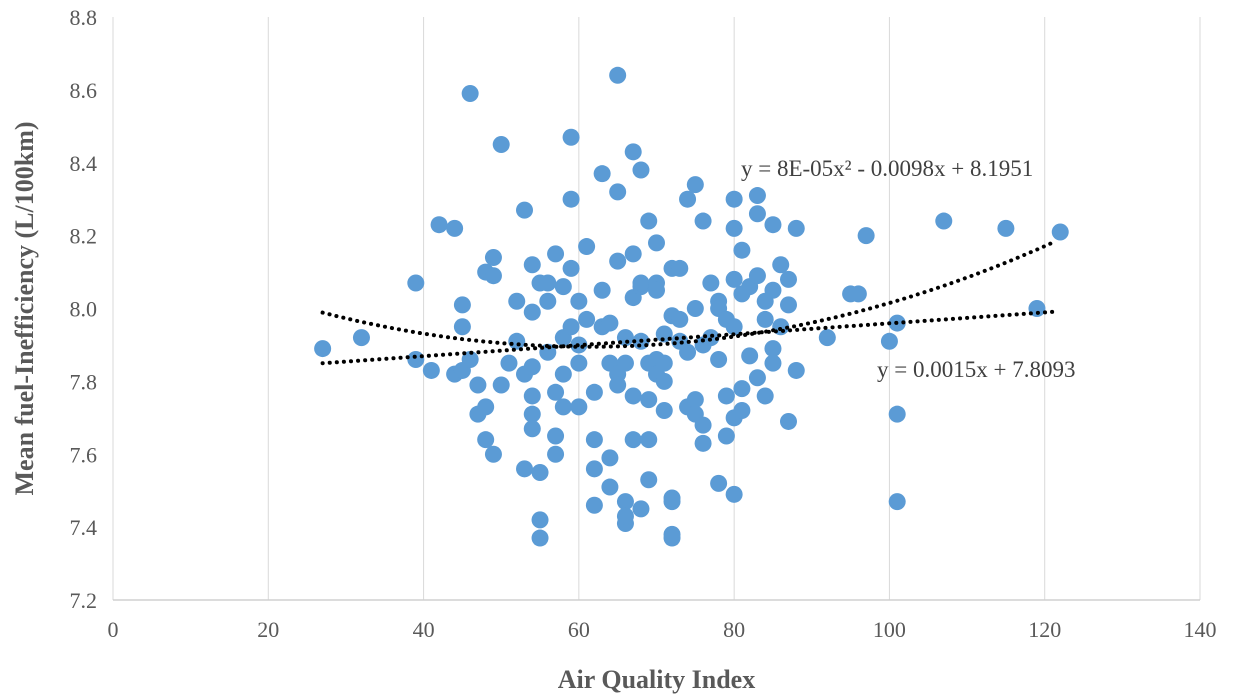 This screenshot has width=1233, height=696. I want to click on y-tick-label: 7.2, so click(84, 600).